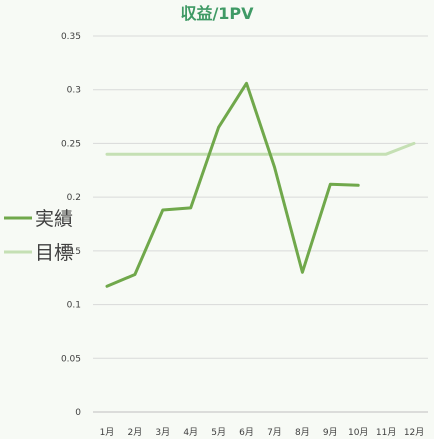 The height and width of the screenshot is (439, 434). Describe the element at coordinates (71, 252) in the screenshot. I see `y-tick-label: 0.15` at that location.